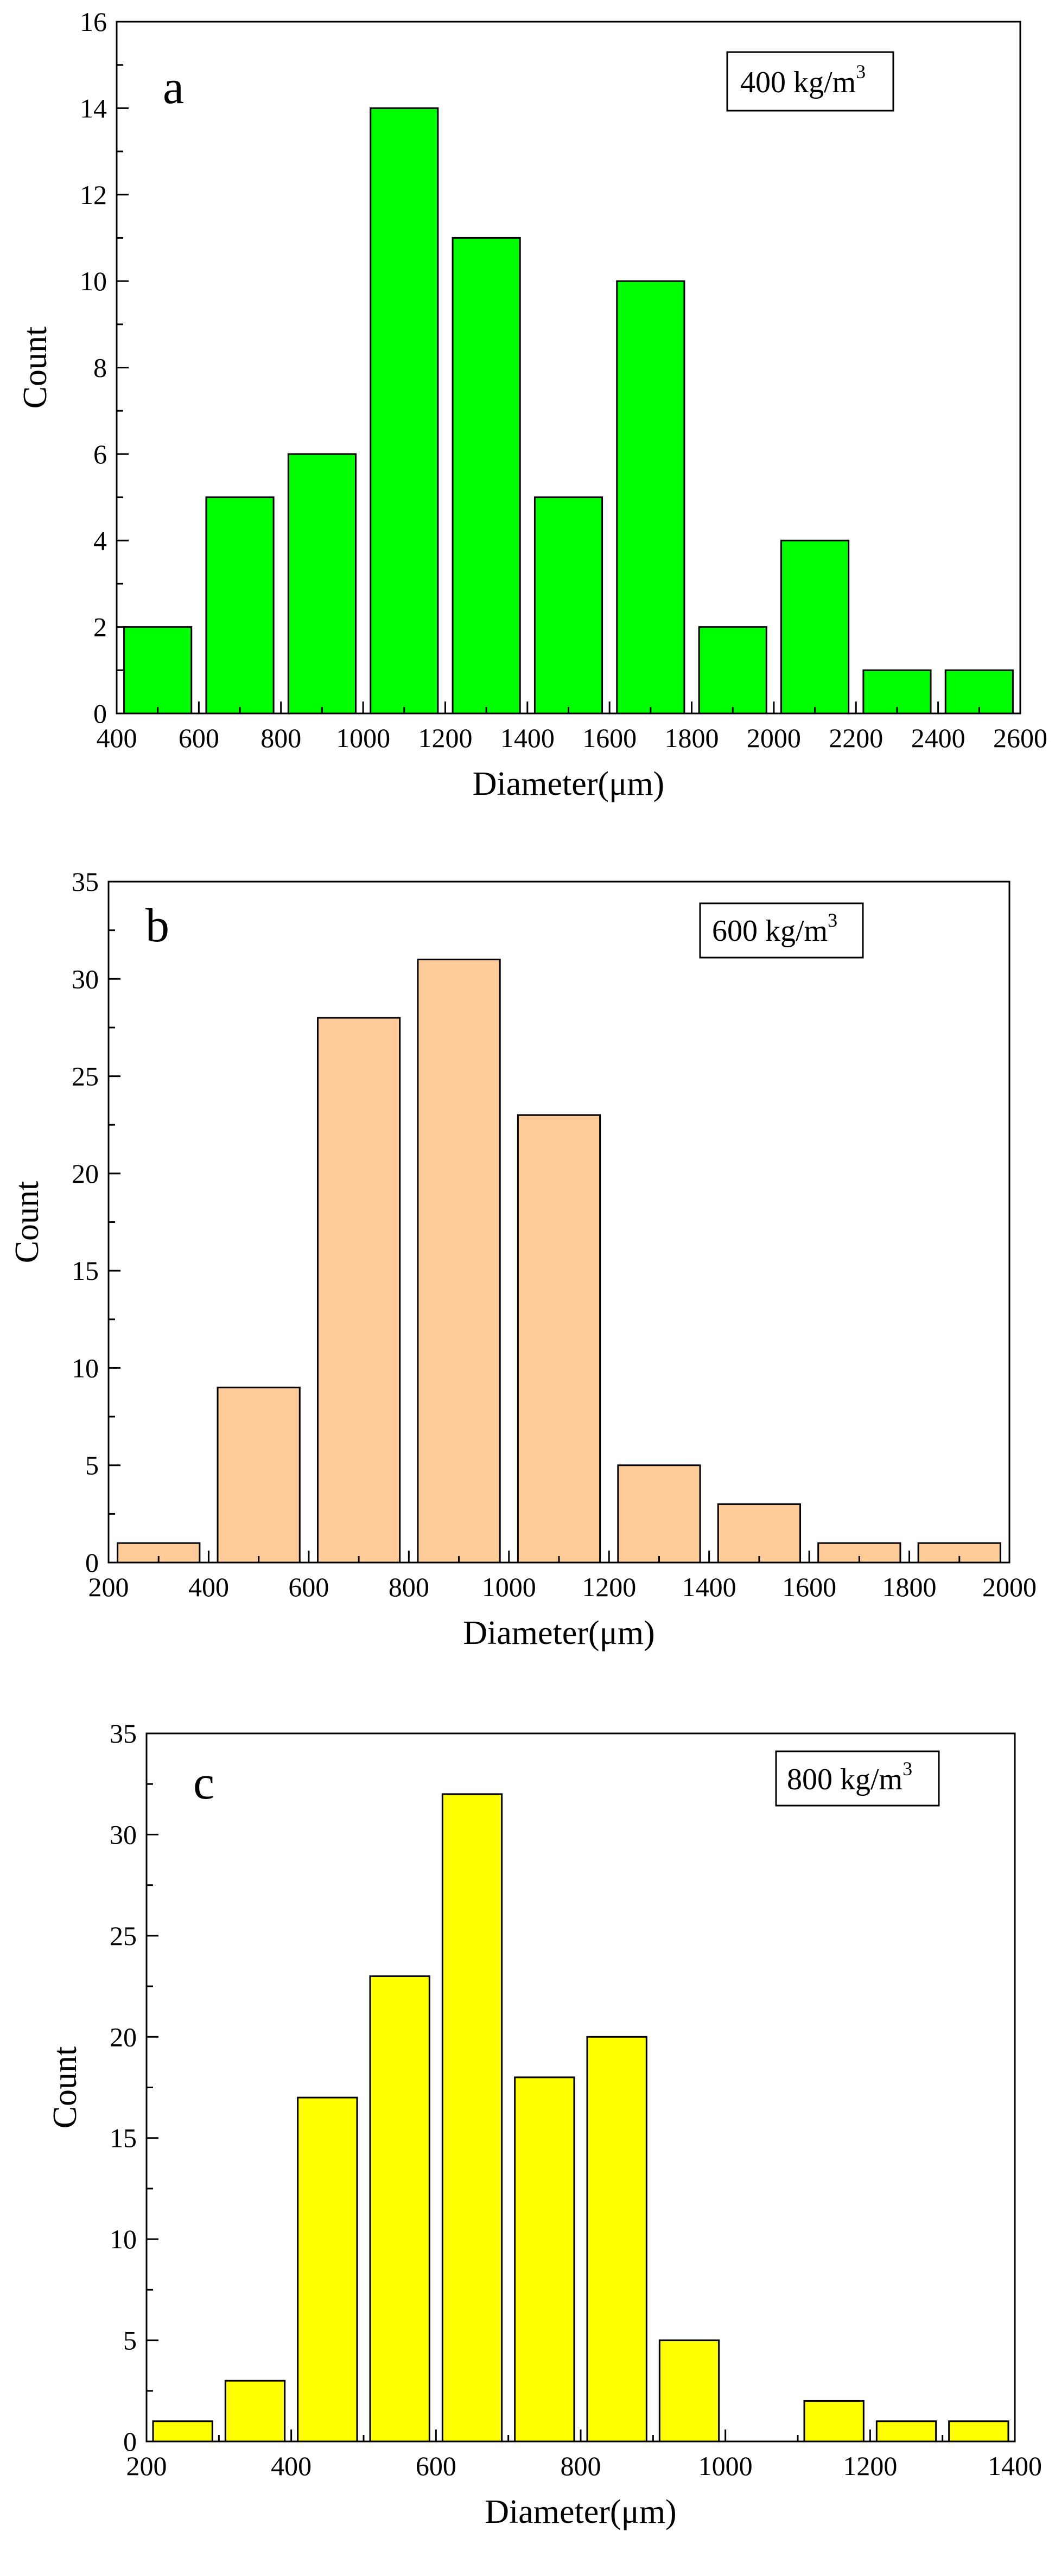 The width and height of the screenshot is (1055, 2576). Describe the element at coordinates (770, 931) in the screenshot. I see `legend-text: 600 kg/m` at that location.